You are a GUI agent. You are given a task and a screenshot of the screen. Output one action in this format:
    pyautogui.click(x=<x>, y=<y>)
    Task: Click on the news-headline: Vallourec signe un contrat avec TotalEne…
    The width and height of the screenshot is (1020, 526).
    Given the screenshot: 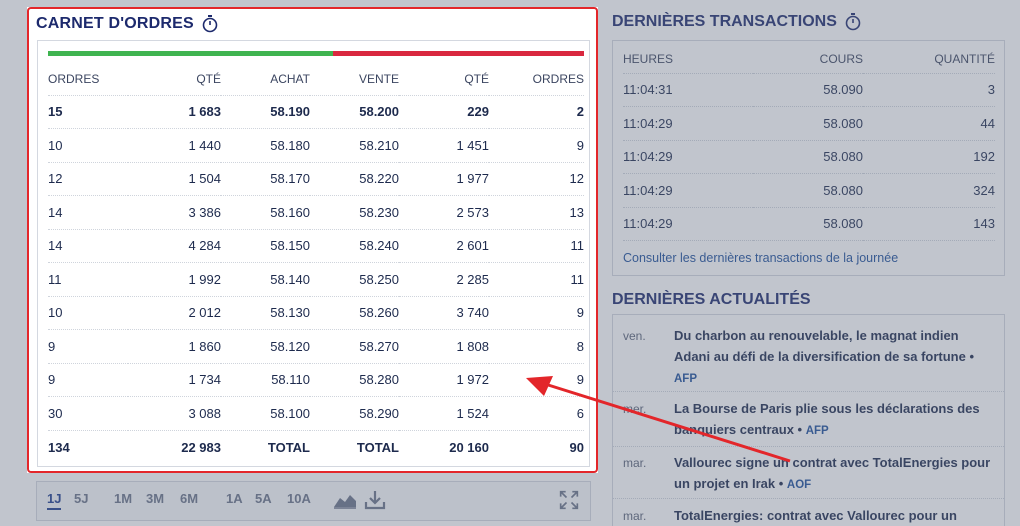 What is the action you would take?
    pyautogui.click(x=832, y=473)
    